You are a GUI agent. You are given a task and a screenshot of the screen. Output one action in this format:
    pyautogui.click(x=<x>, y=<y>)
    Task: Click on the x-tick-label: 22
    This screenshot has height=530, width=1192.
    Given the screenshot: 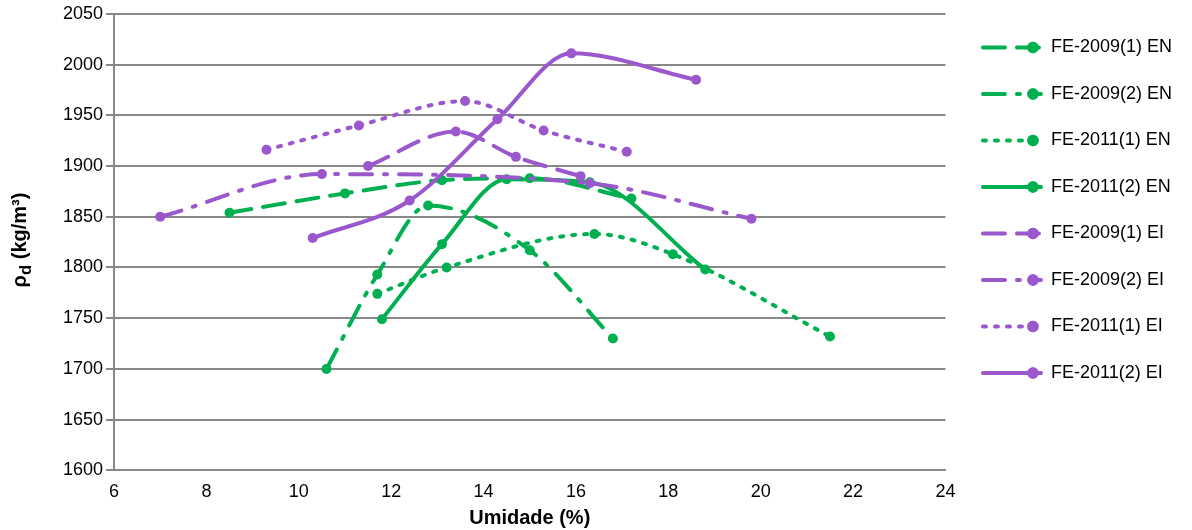 What is the action you would take?
    pyautogui.click(x=853, y=491)
    